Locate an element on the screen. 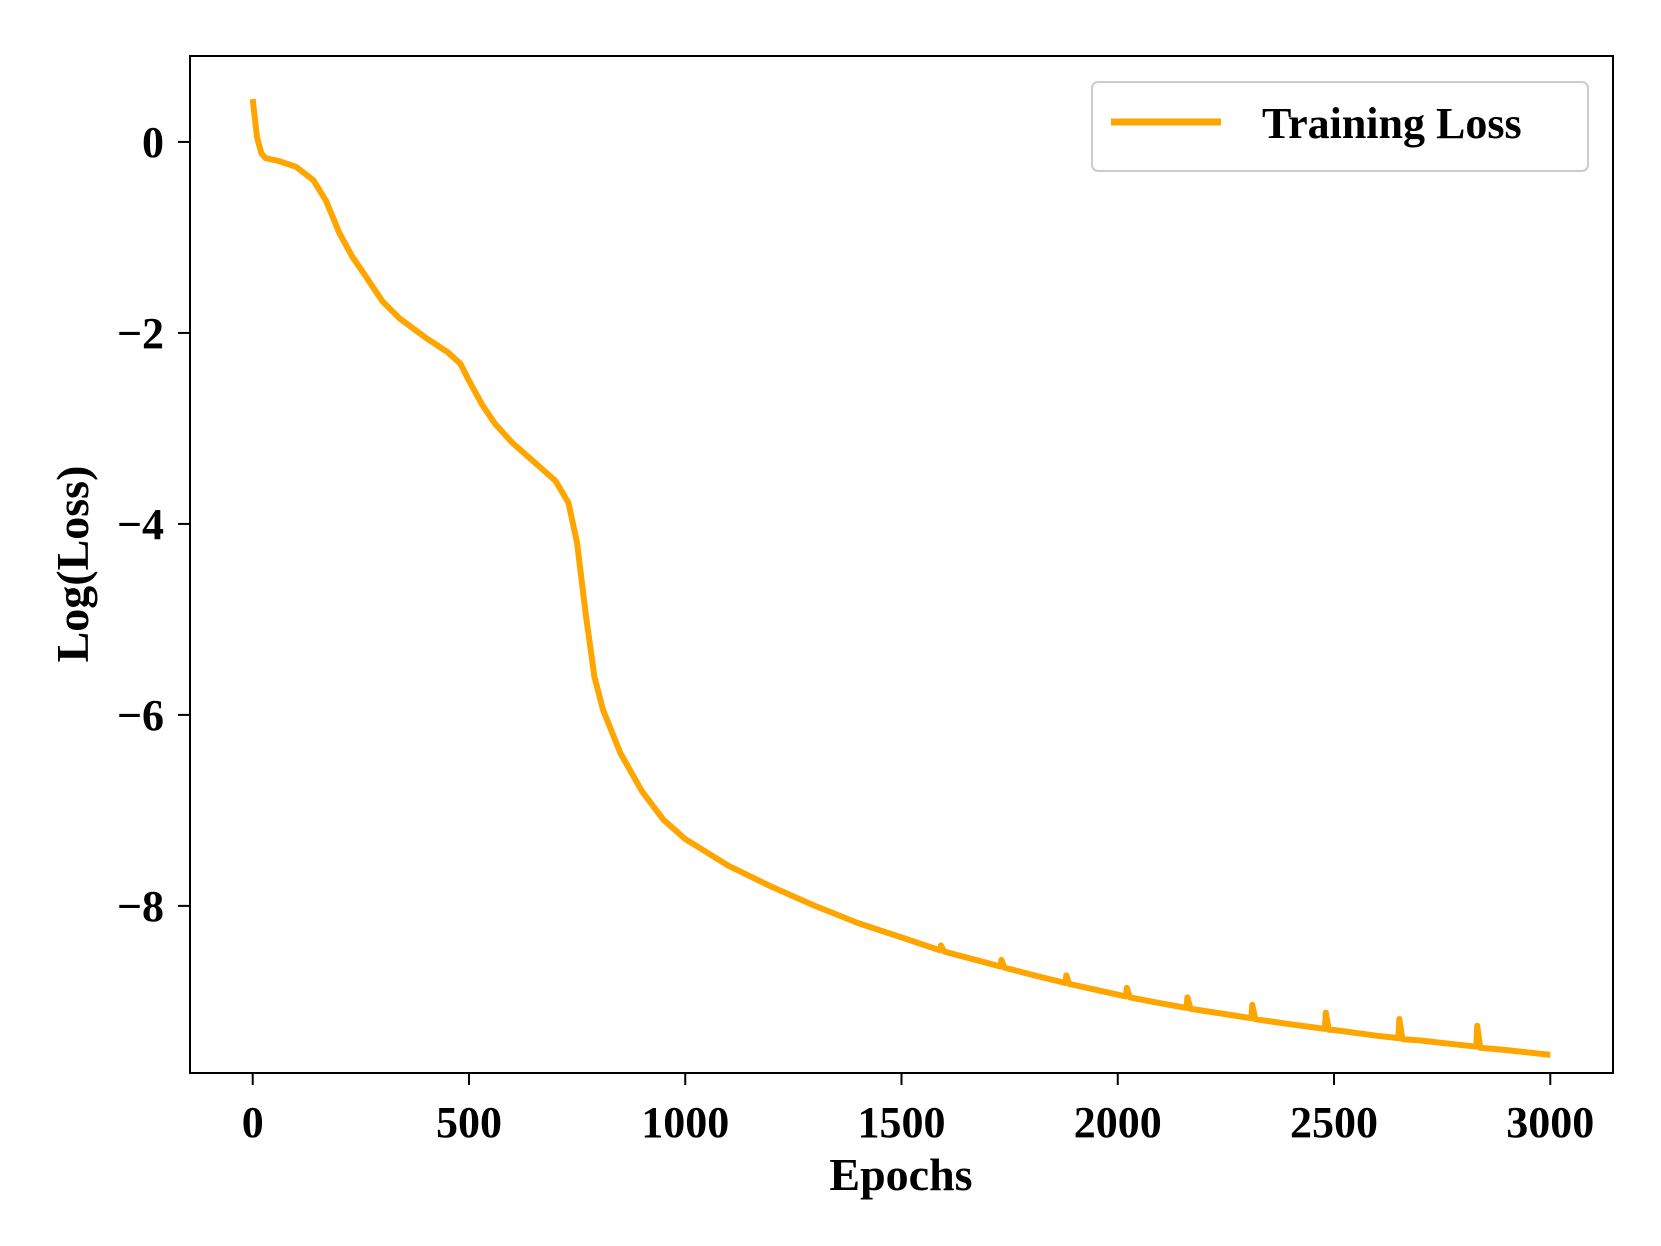  legend: Training Loss is located at coordinates (1340, 126).